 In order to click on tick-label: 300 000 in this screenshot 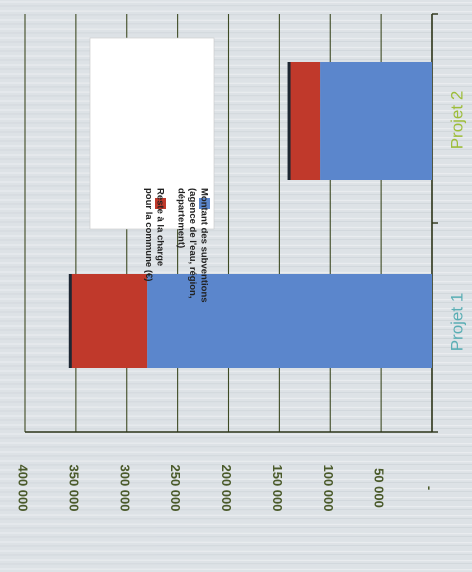, I will do `click(124, 488)`.